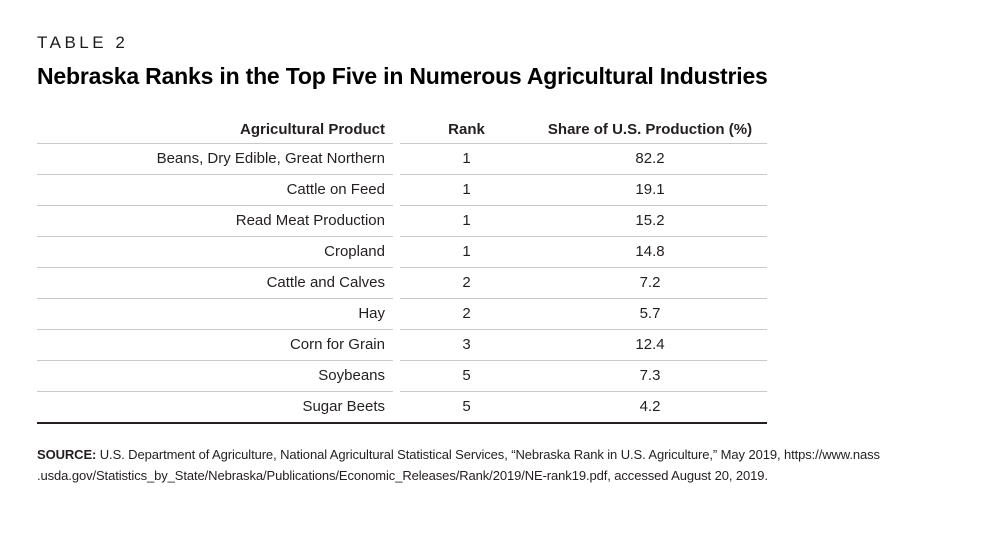 This screenshot has height=543, width=1000. What do you see at coordinates (650, 252) in the screenshot?
I see `share-cell: 14.8` at bounding box center [650, 252].